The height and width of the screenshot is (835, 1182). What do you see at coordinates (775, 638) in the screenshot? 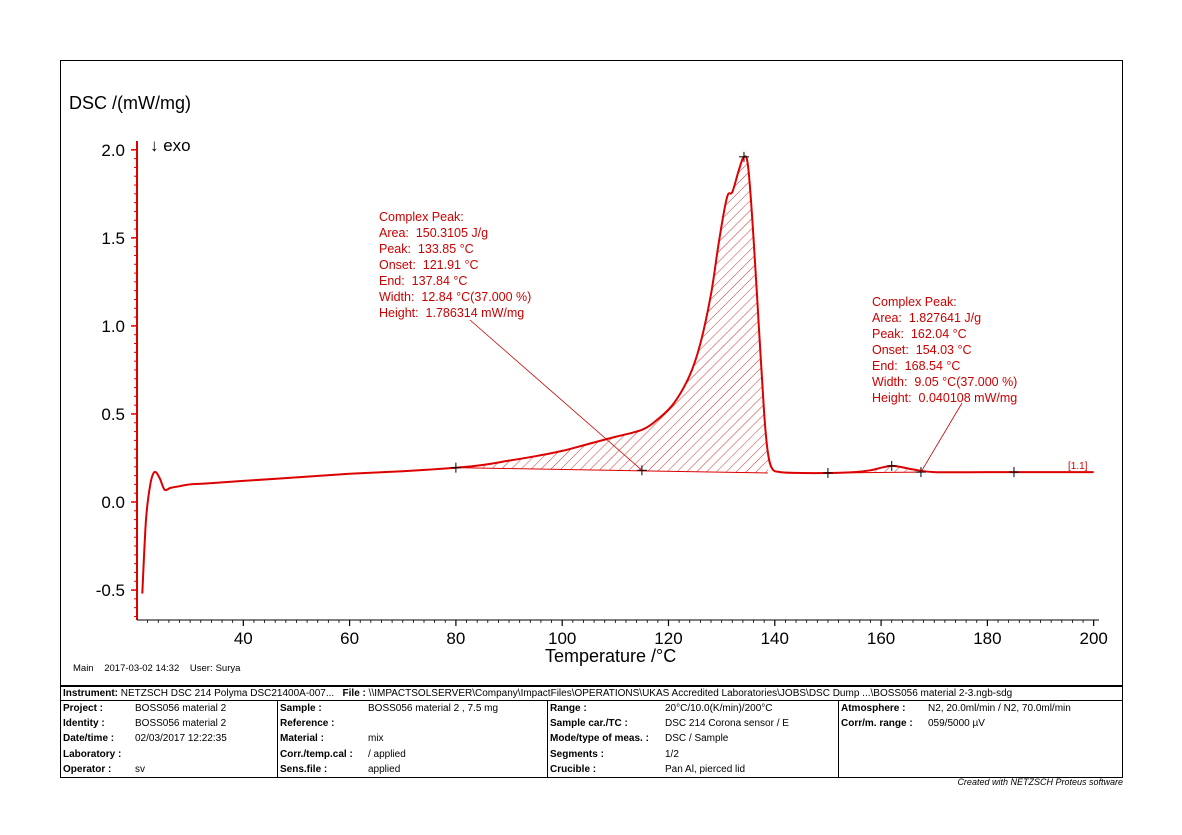
I see `x-tick-label: 140` at bounding box center [775, 638].